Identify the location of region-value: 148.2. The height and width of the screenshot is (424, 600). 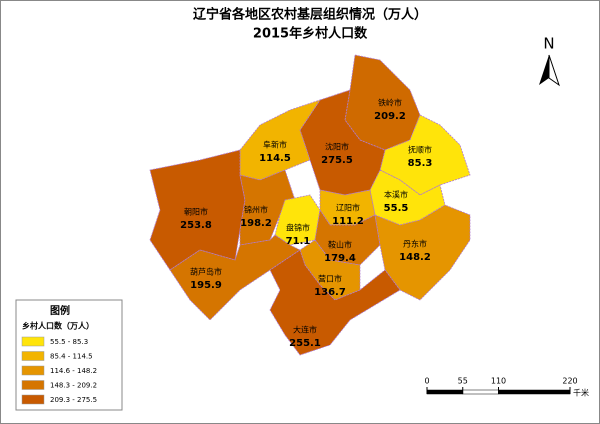
(415, 257).